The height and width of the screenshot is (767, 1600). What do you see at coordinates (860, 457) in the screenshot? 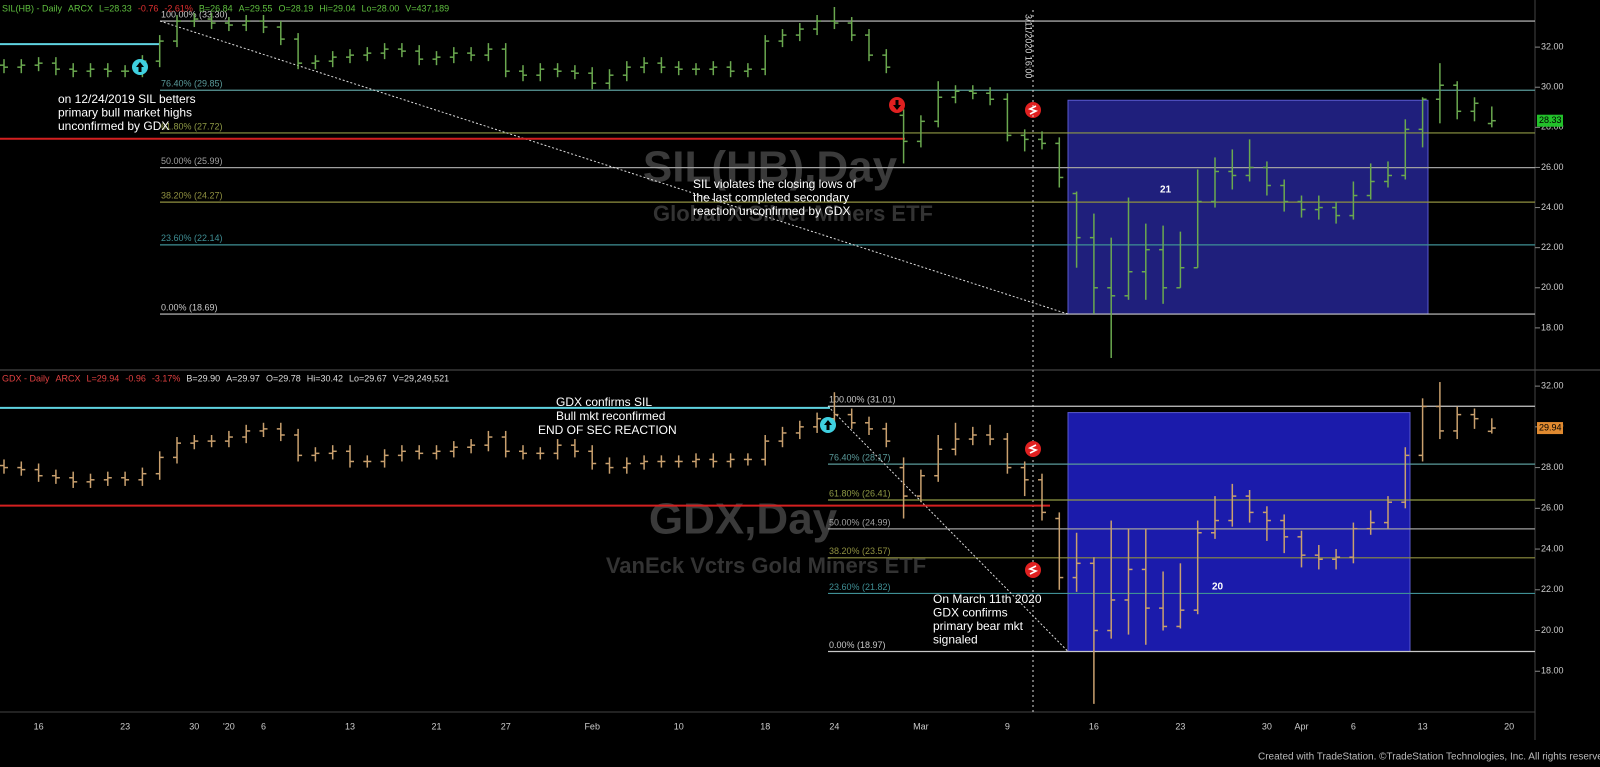
I see `fib-label: 76.40% (28.17)` at bounding box center [860, 457].